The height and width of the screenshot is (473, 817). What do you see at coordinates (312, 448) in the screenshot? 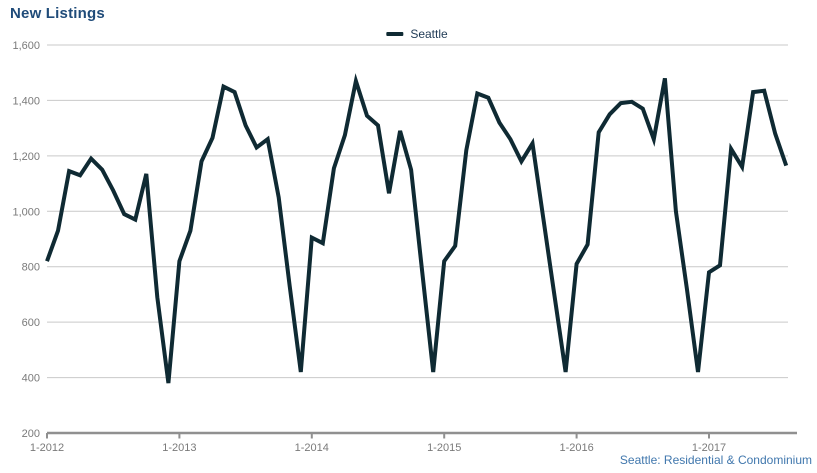
I see `x-tick-label: 1-2014` at bounding box center [312, 448].